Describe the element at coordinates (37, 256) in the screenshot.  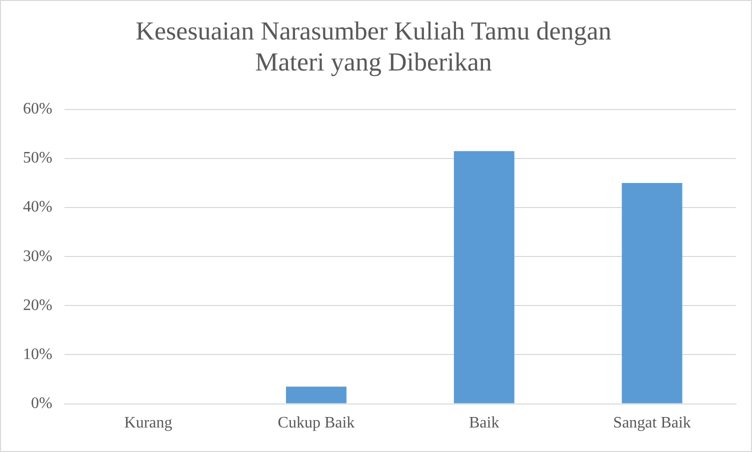
I see `y-tick-label: 30%` at that location.